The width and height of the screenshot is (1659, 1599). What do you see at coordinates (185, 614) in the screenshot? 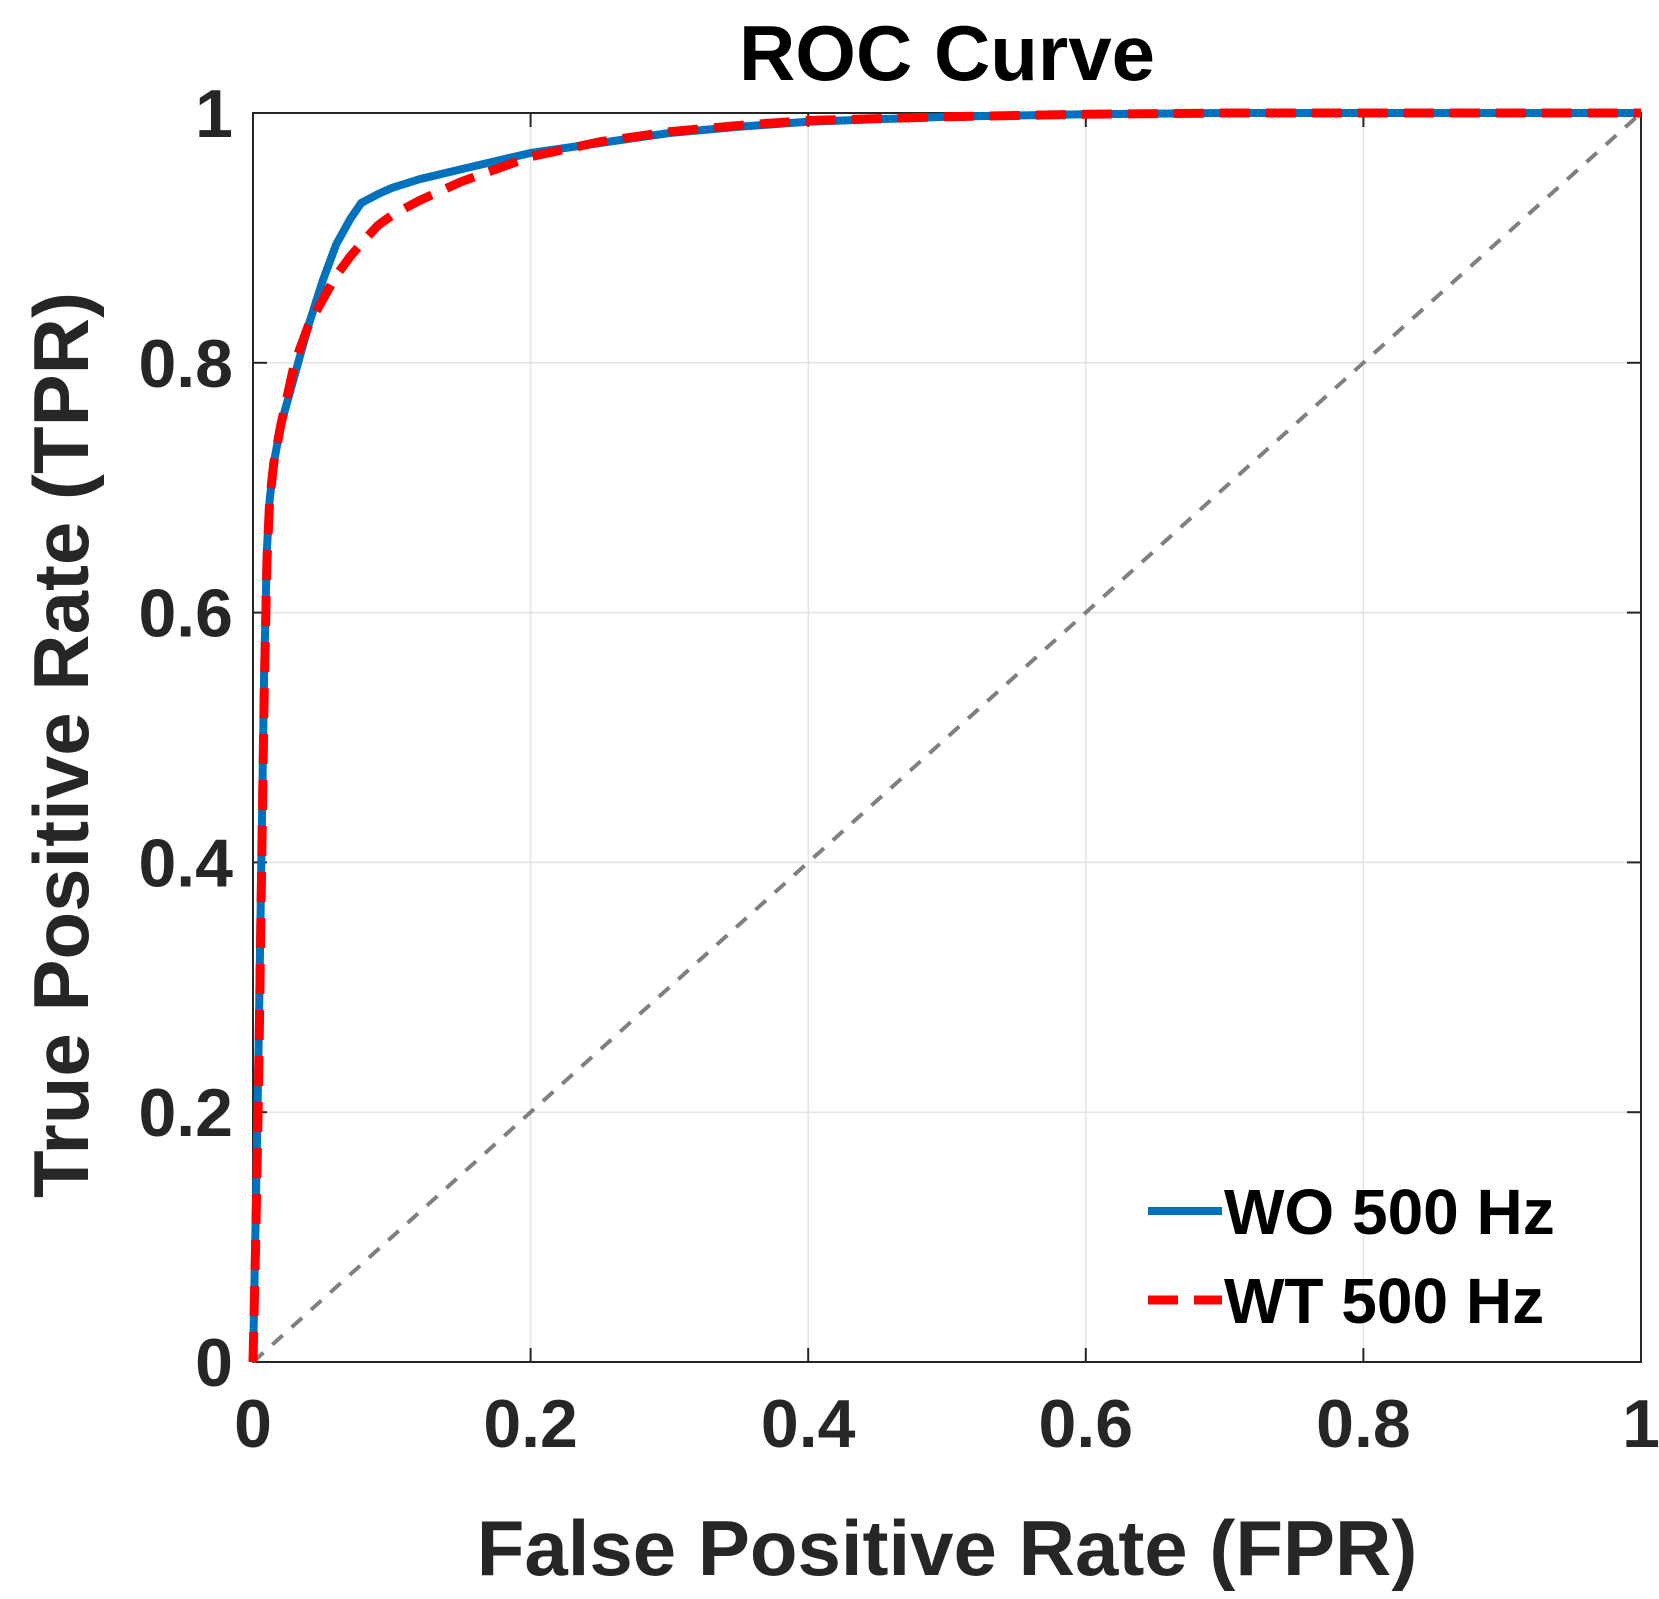
I see `y-tick-label: 0.6` at bounding box center [185, 614].